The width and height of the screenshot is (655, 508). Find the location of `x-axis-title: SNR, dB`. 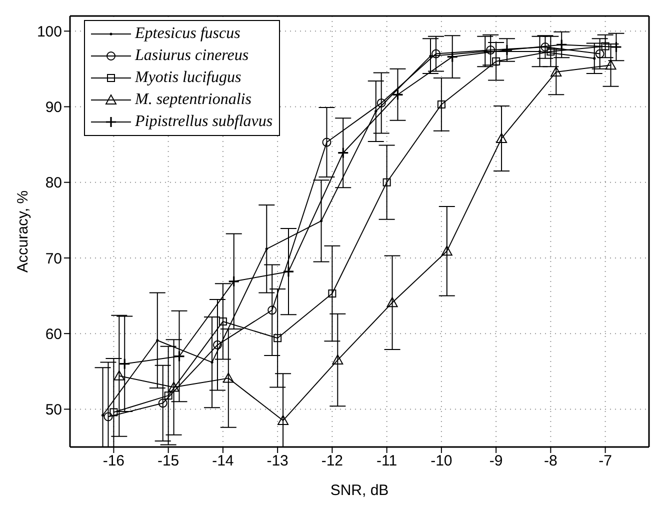

x-axis-title: SNR, dB is located at coordinates (359, 490).